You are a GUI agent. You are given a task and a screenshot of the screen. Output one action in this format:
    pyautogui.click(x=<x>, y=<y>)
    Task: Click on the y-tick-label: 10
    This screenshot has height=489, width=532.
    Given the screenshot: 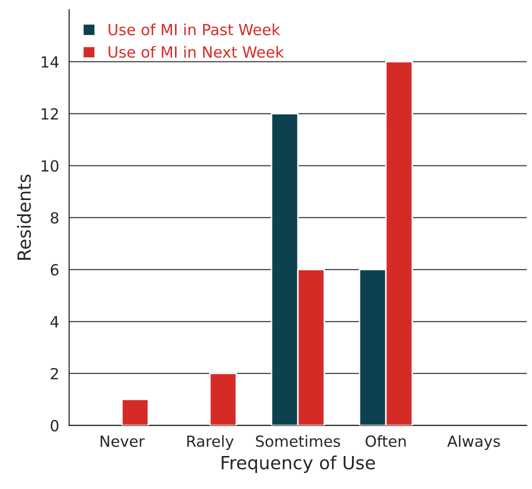 What is the action you would take?
    pyautogui.click(x=50, y=166)
    